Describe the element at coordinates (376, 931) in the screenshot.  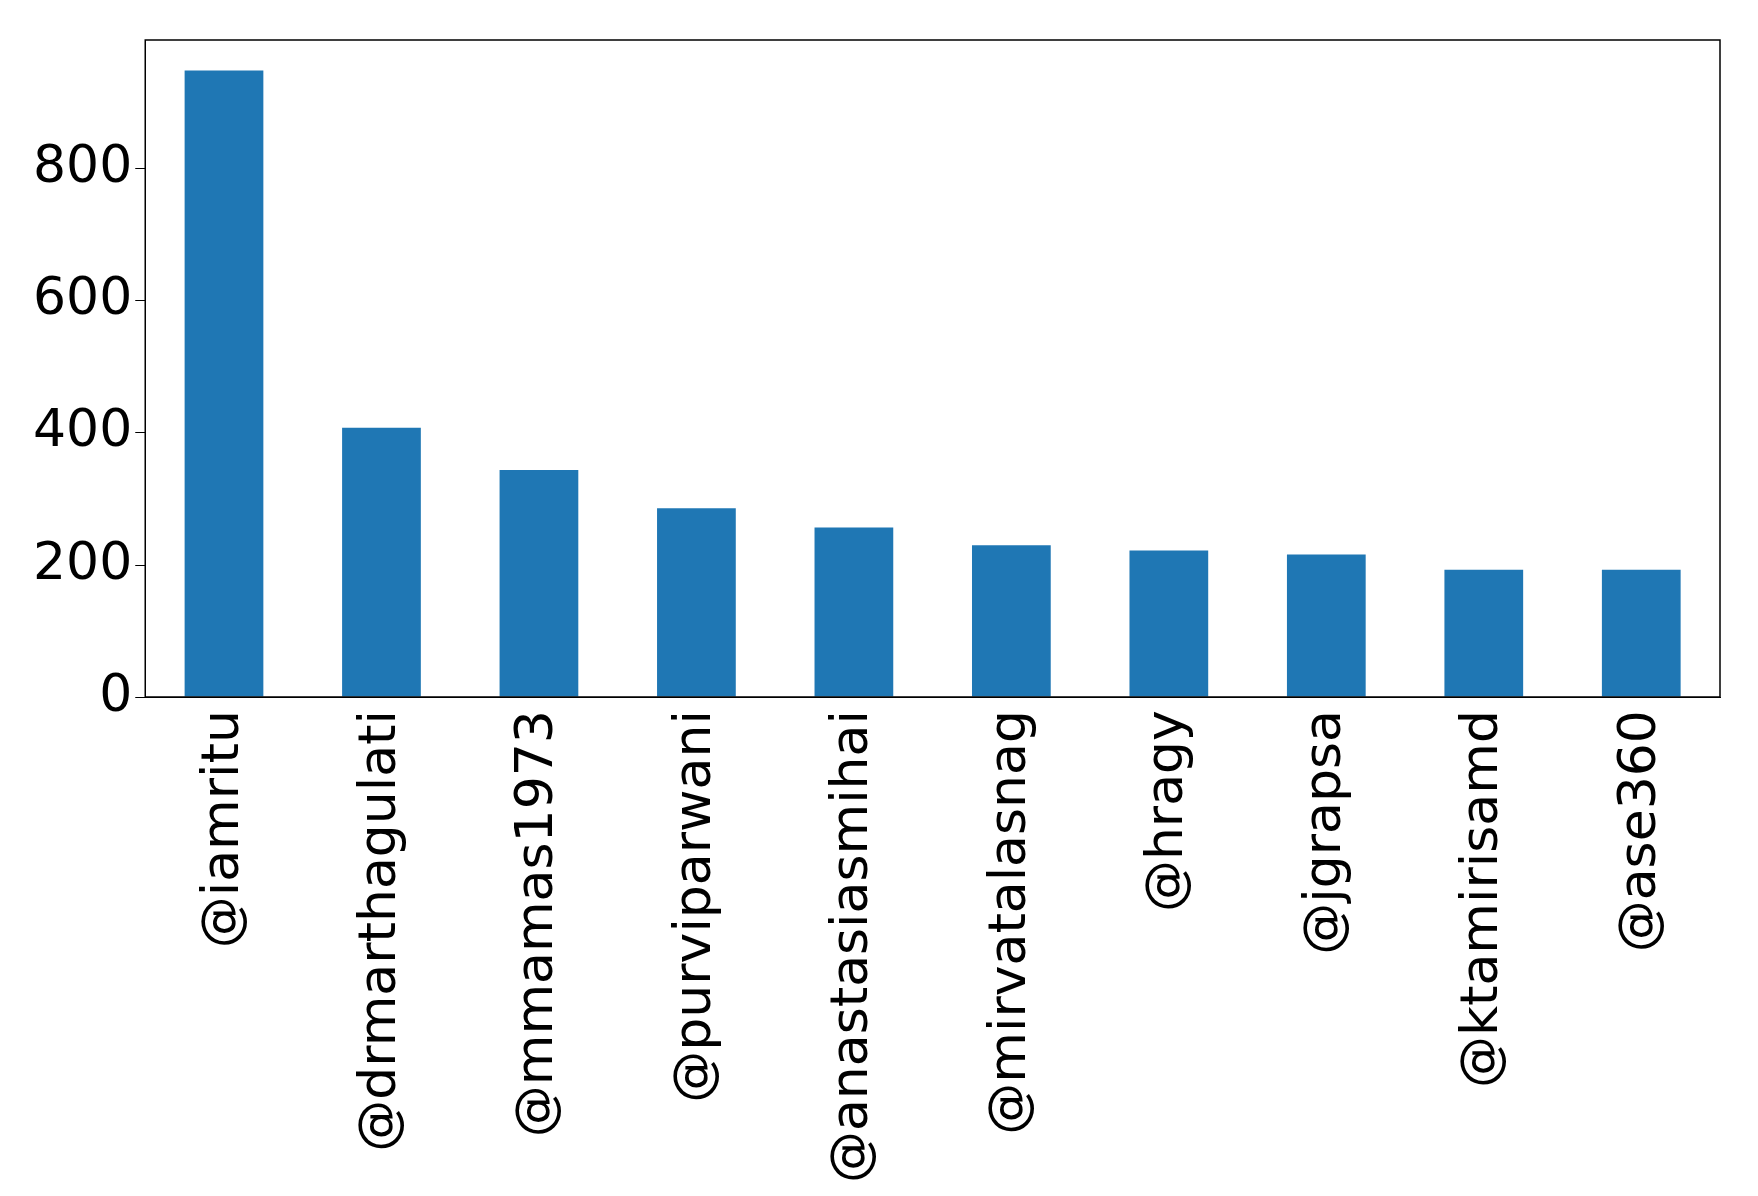
I see `x-tick-label: @drmarthagulati` at that location.